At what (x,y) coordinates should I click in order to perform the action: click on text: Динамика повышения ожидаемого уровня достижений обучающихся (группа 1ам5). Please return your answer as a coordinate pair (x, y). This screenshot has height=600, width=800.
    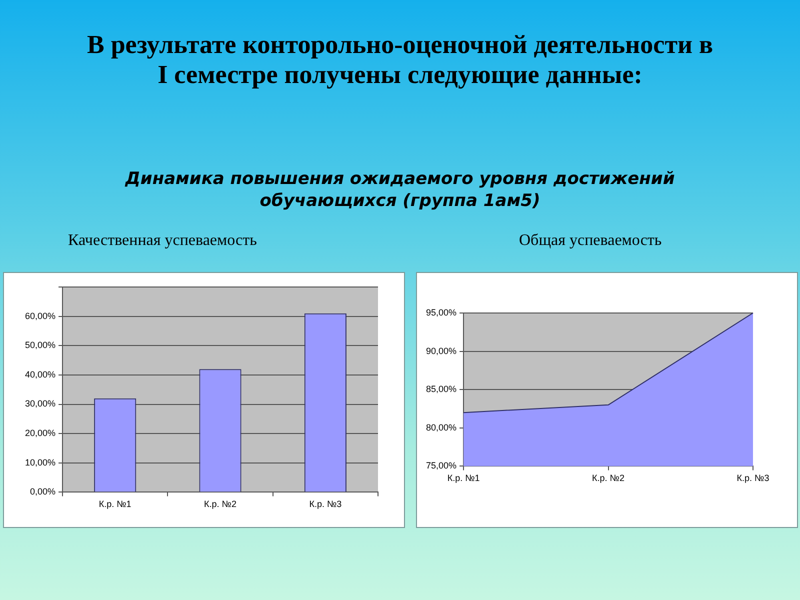
    Looking at the image, I should click on (400, 190).